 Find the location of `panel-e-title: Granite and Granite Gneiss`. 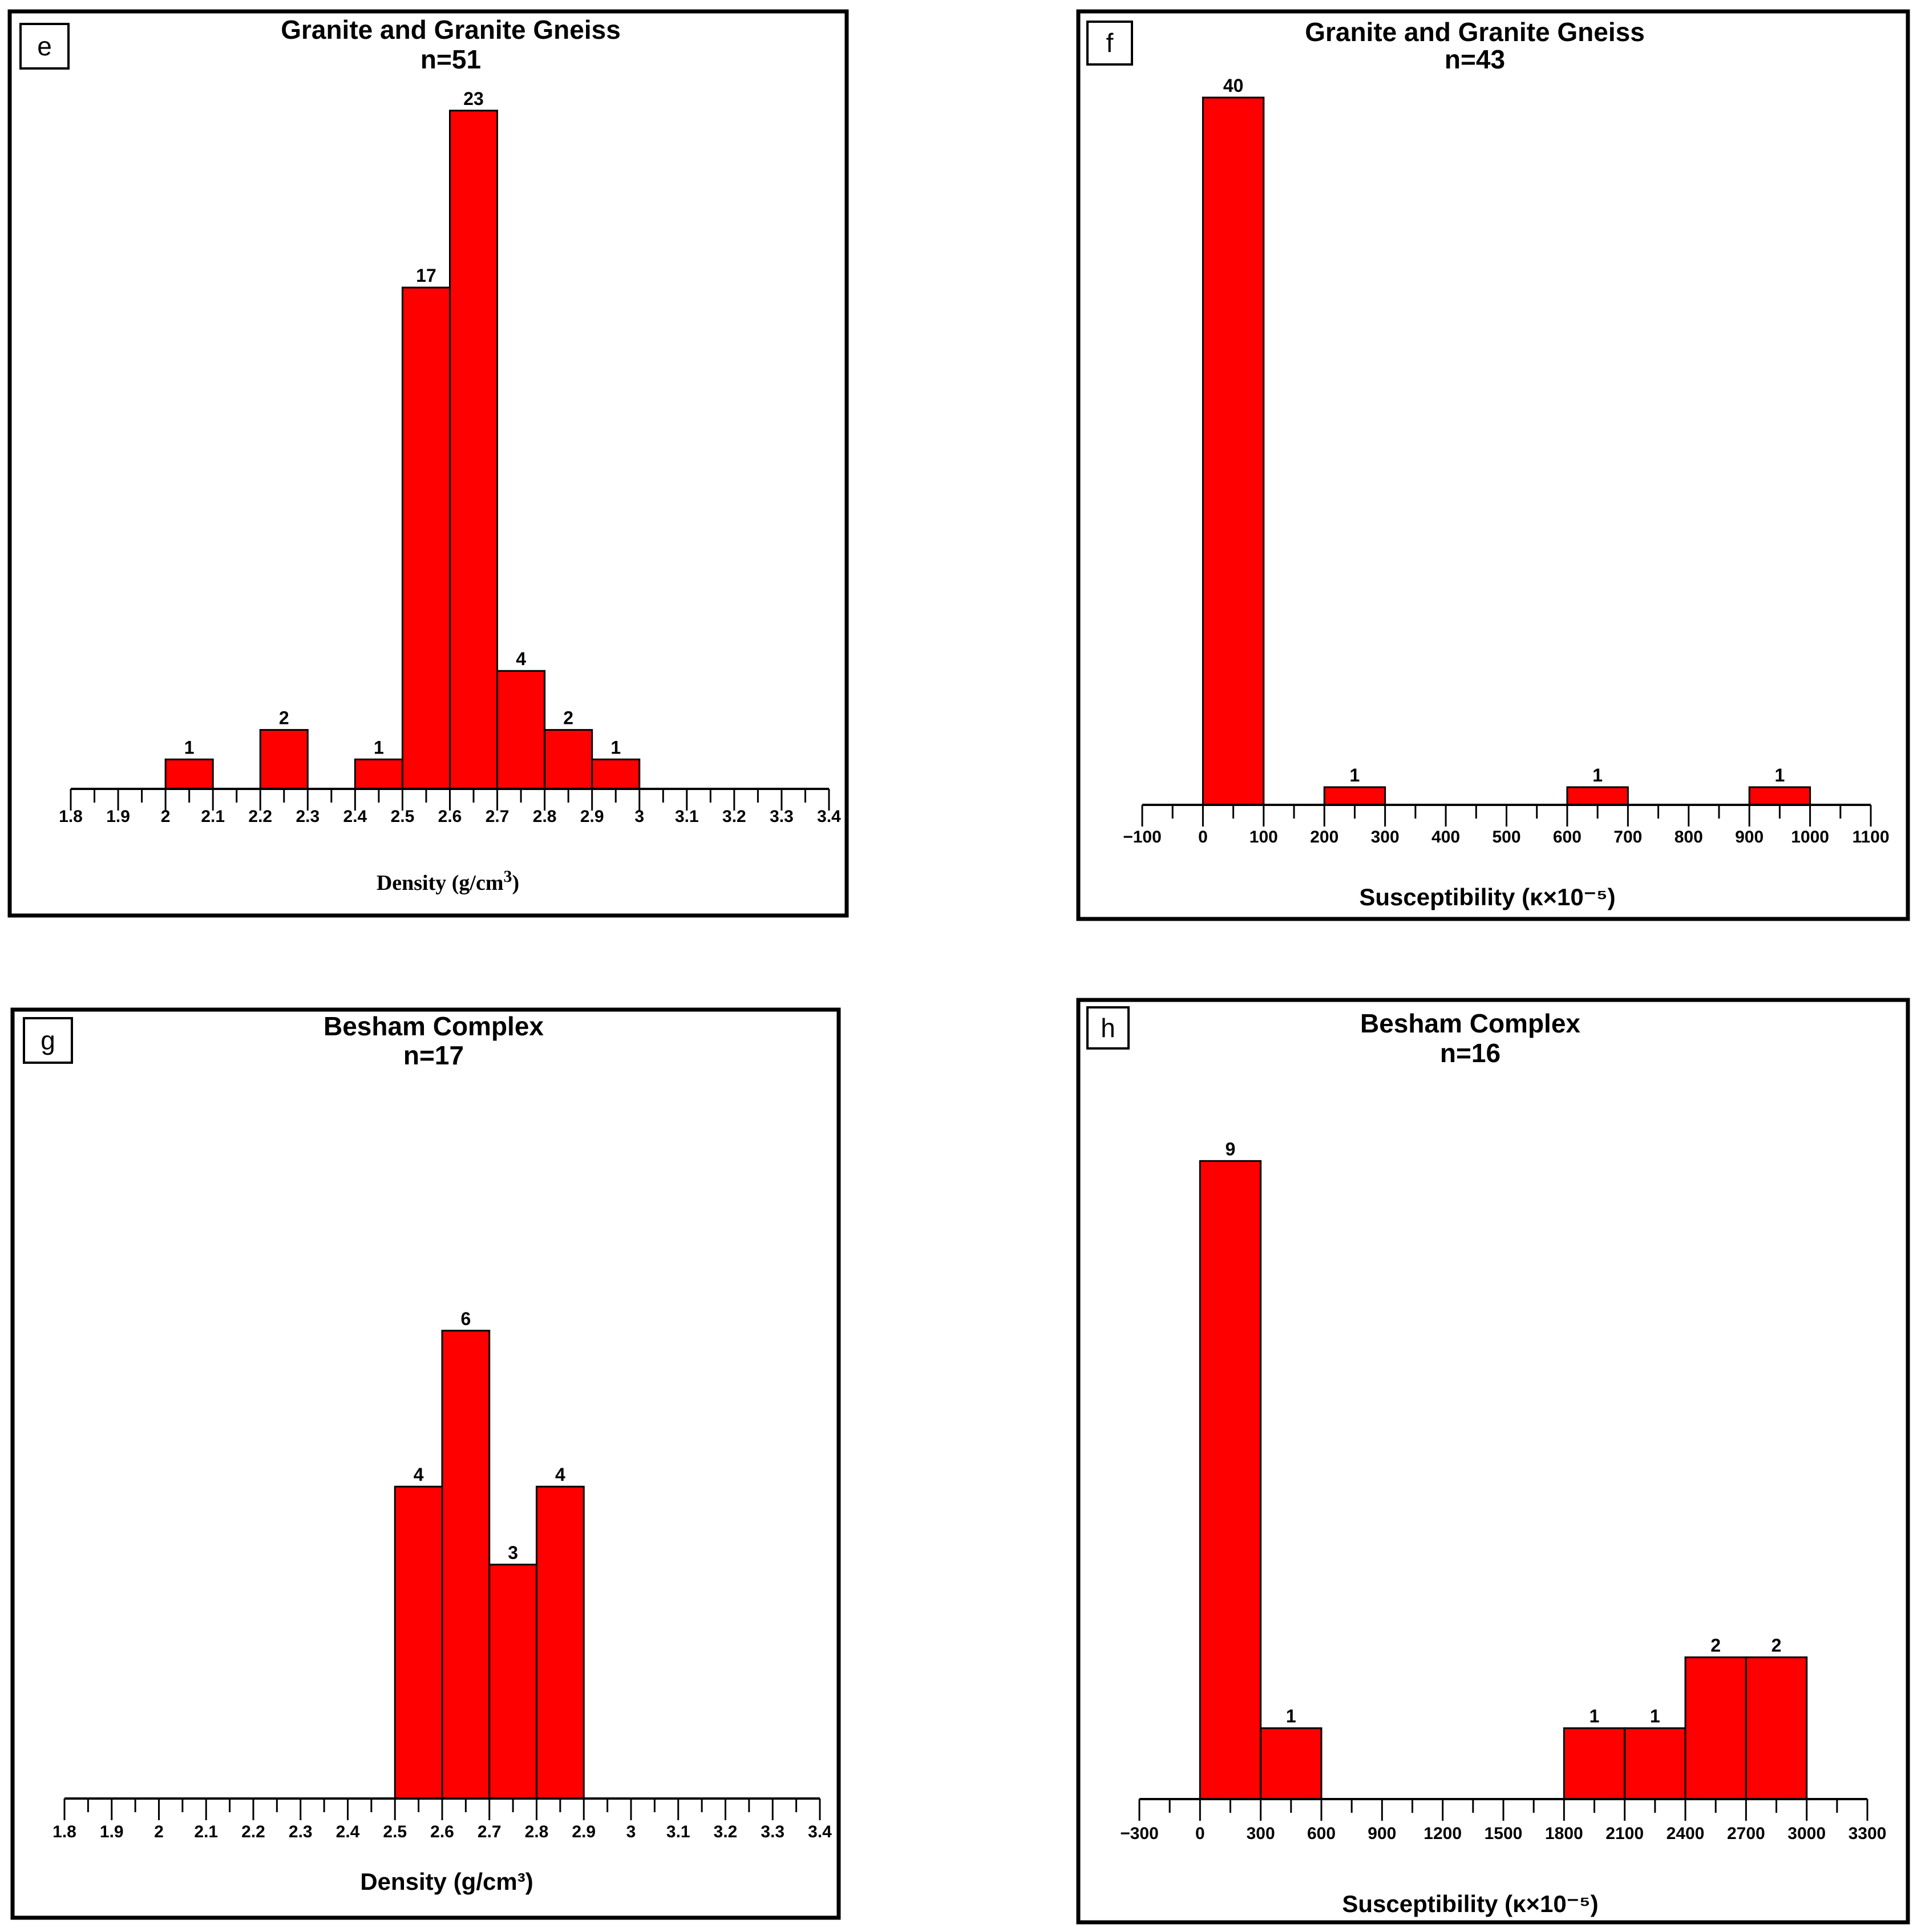

panel-e-title: Granite and Granite Gneiss is located at coordinates (451, 29).